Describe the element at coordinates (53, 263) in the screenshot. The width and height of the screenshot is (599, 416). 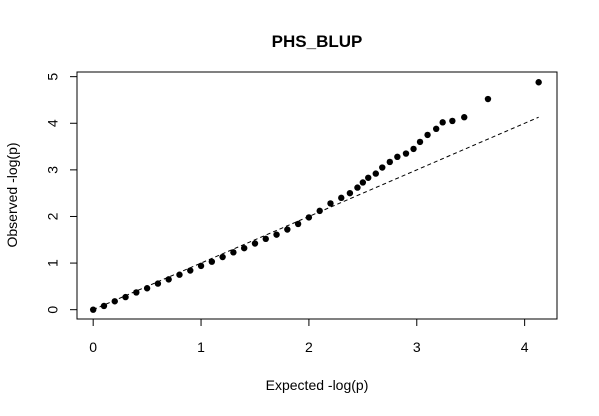
I see `y-tick-label: 1` at that location.